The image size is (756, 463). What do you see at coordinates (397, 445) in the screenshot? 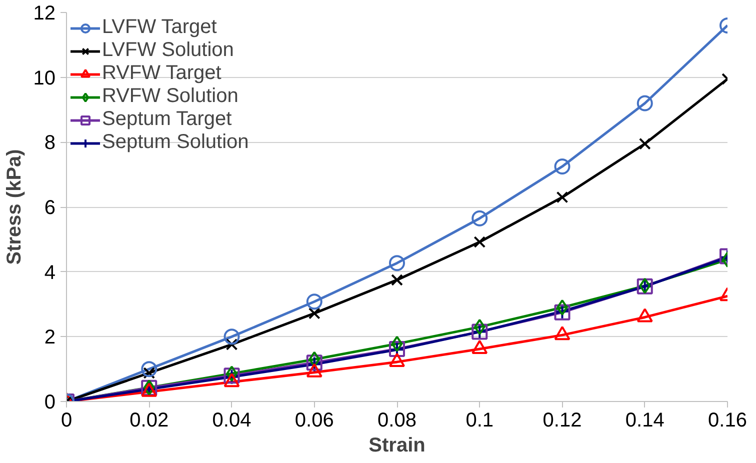
I see `x-axis-title: Strain` at bounding box center [397, 445].